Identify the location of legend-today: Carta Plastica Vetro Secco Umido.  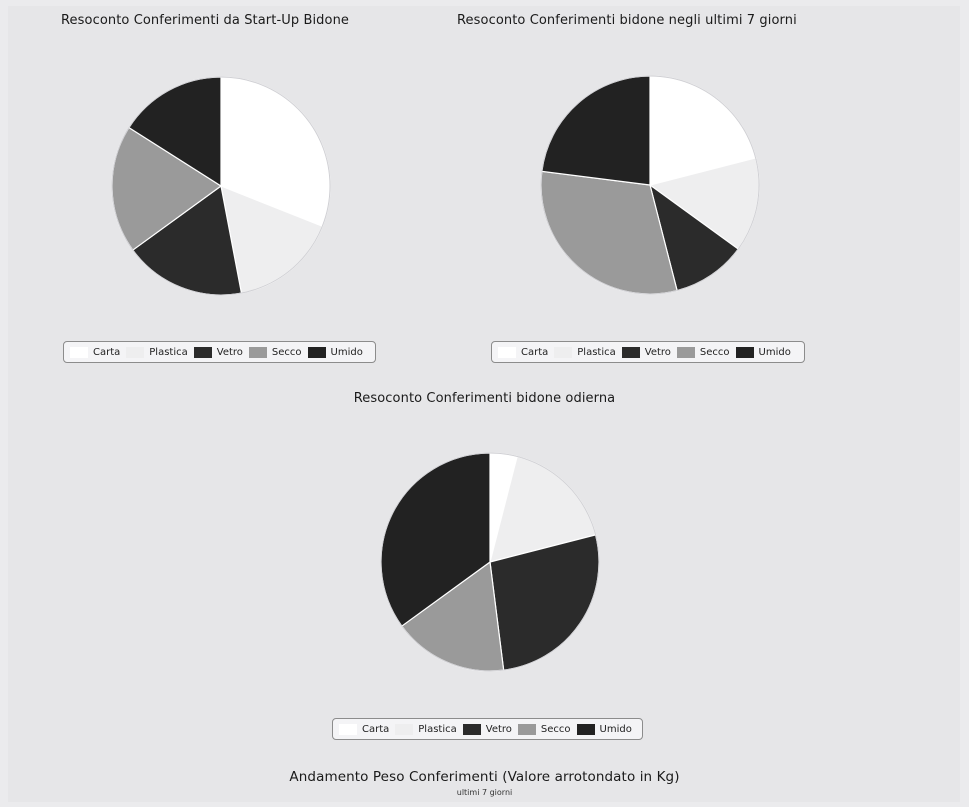
(487, 729).